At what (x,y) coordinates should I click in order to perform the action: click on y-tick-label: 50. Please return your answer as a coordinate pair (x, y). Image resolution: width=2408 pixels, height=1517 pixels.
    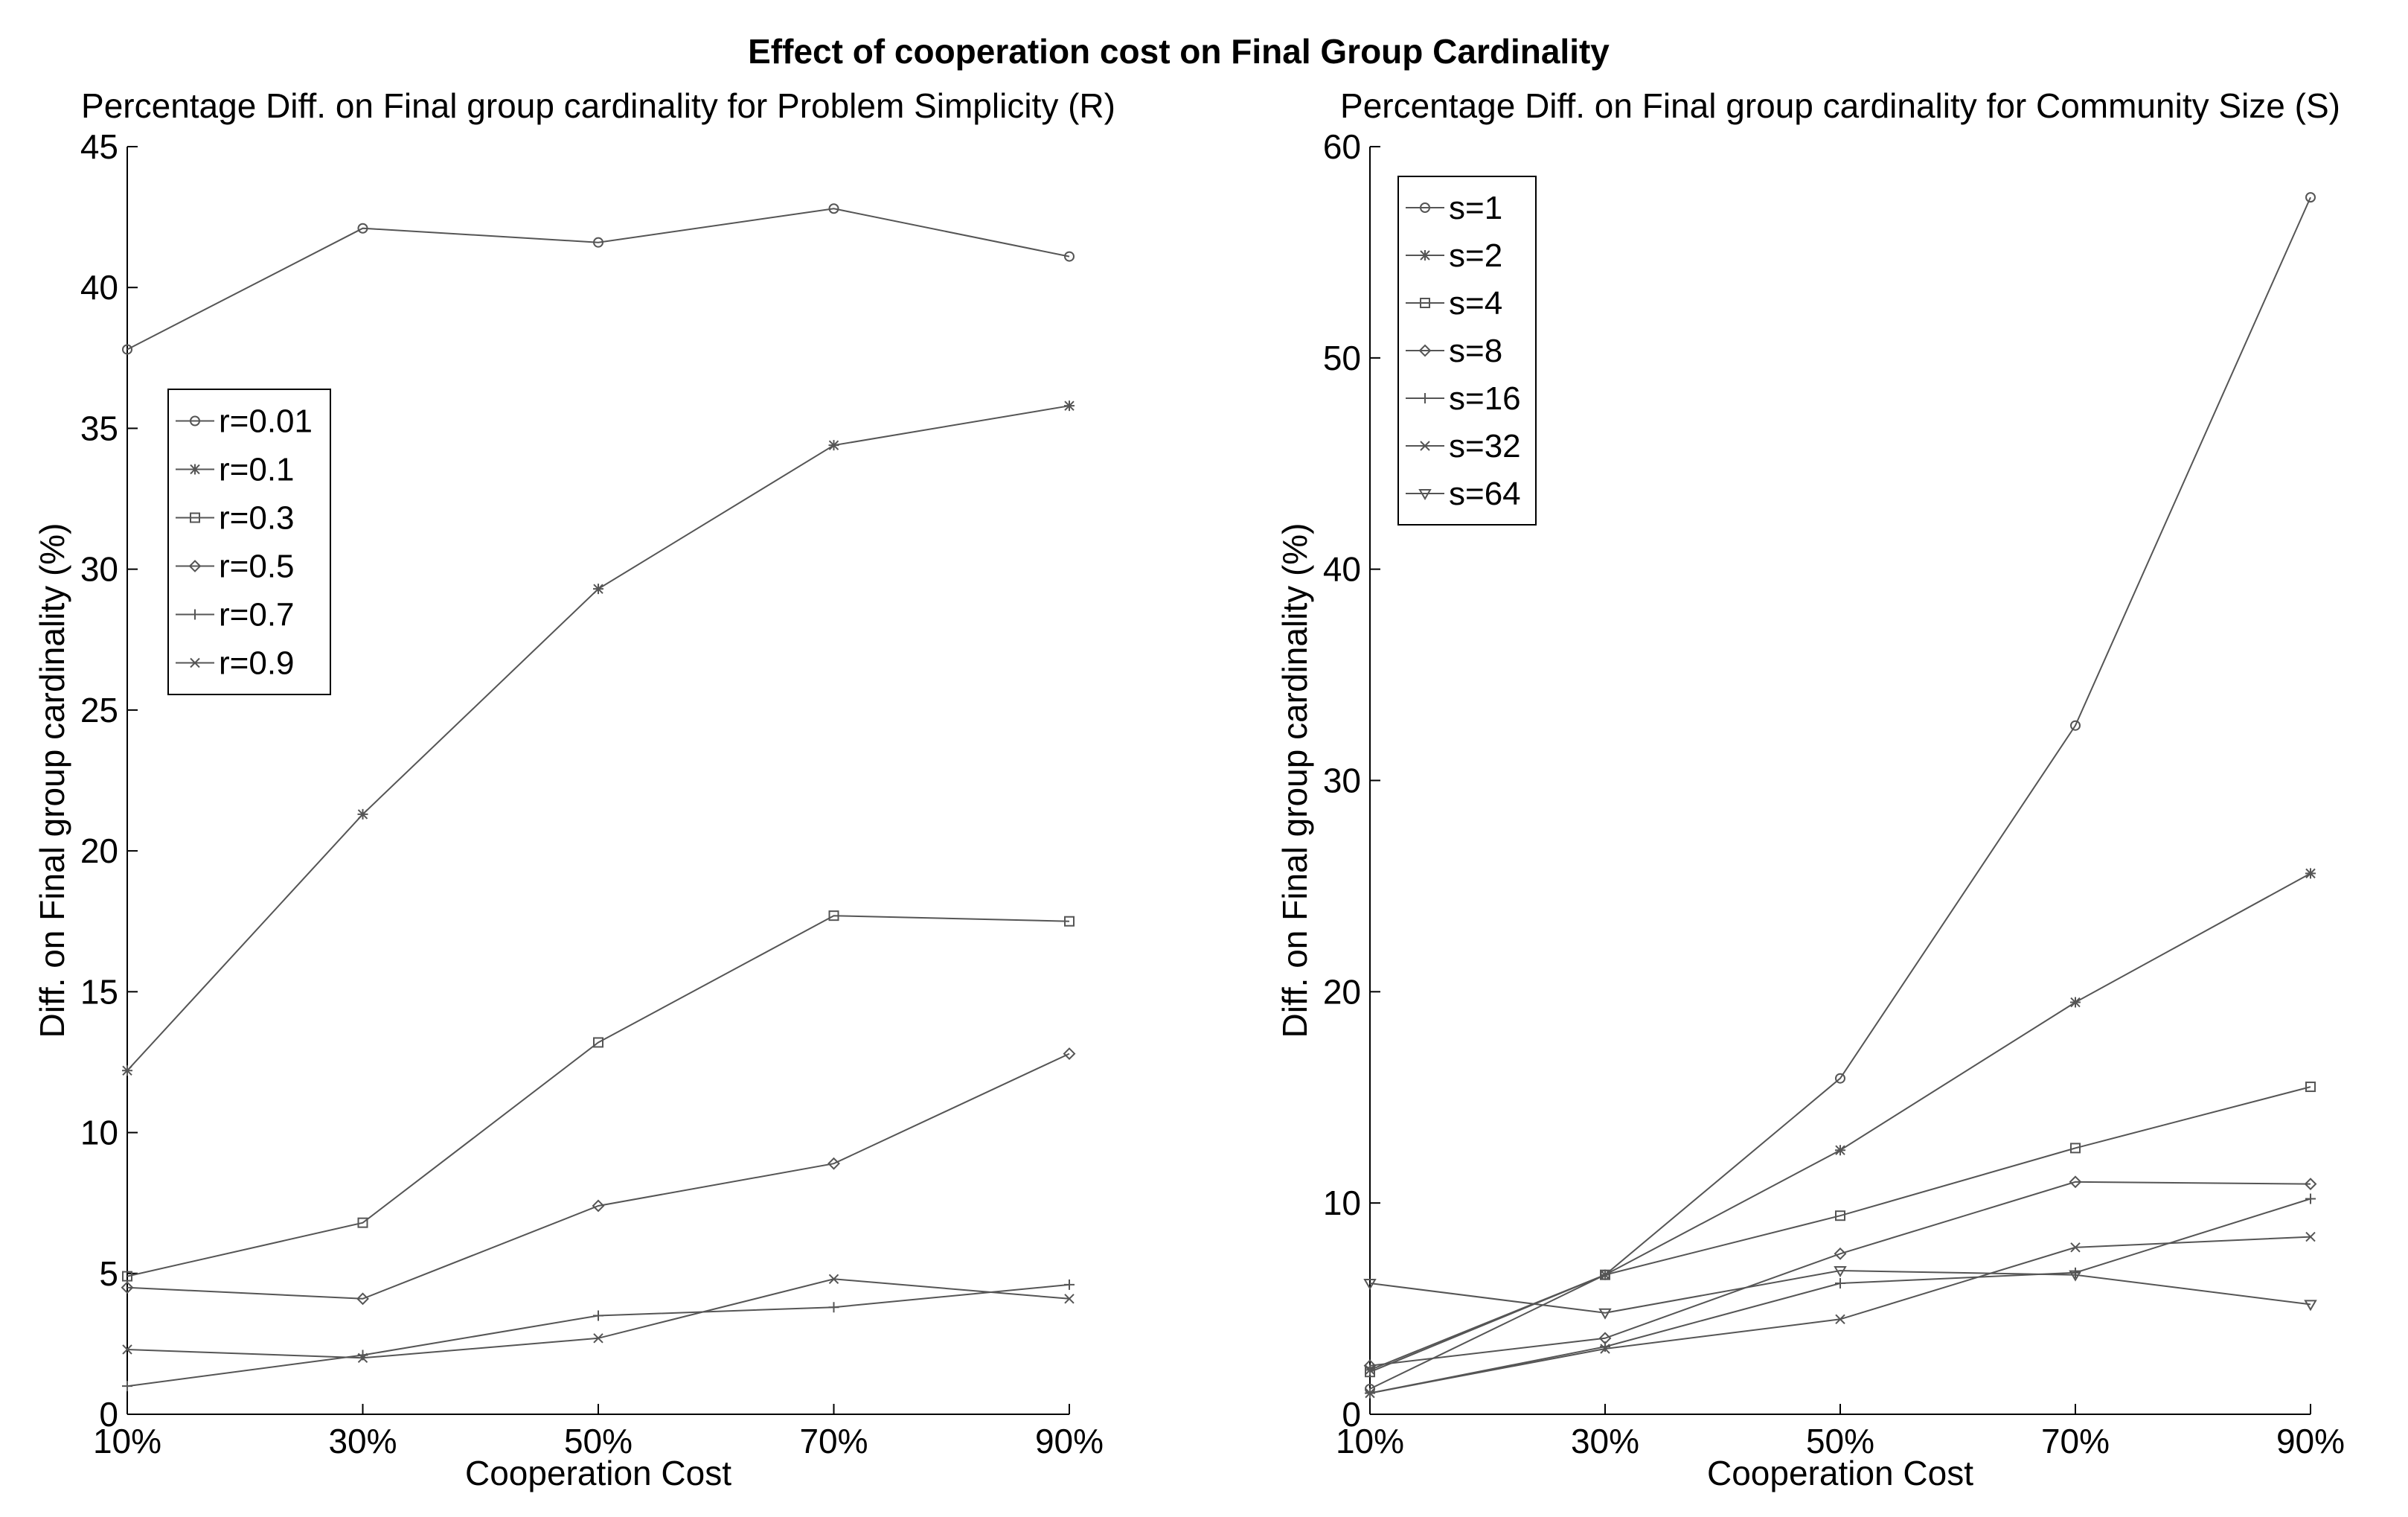
    Looking at the image, I should click on (1342, 358).